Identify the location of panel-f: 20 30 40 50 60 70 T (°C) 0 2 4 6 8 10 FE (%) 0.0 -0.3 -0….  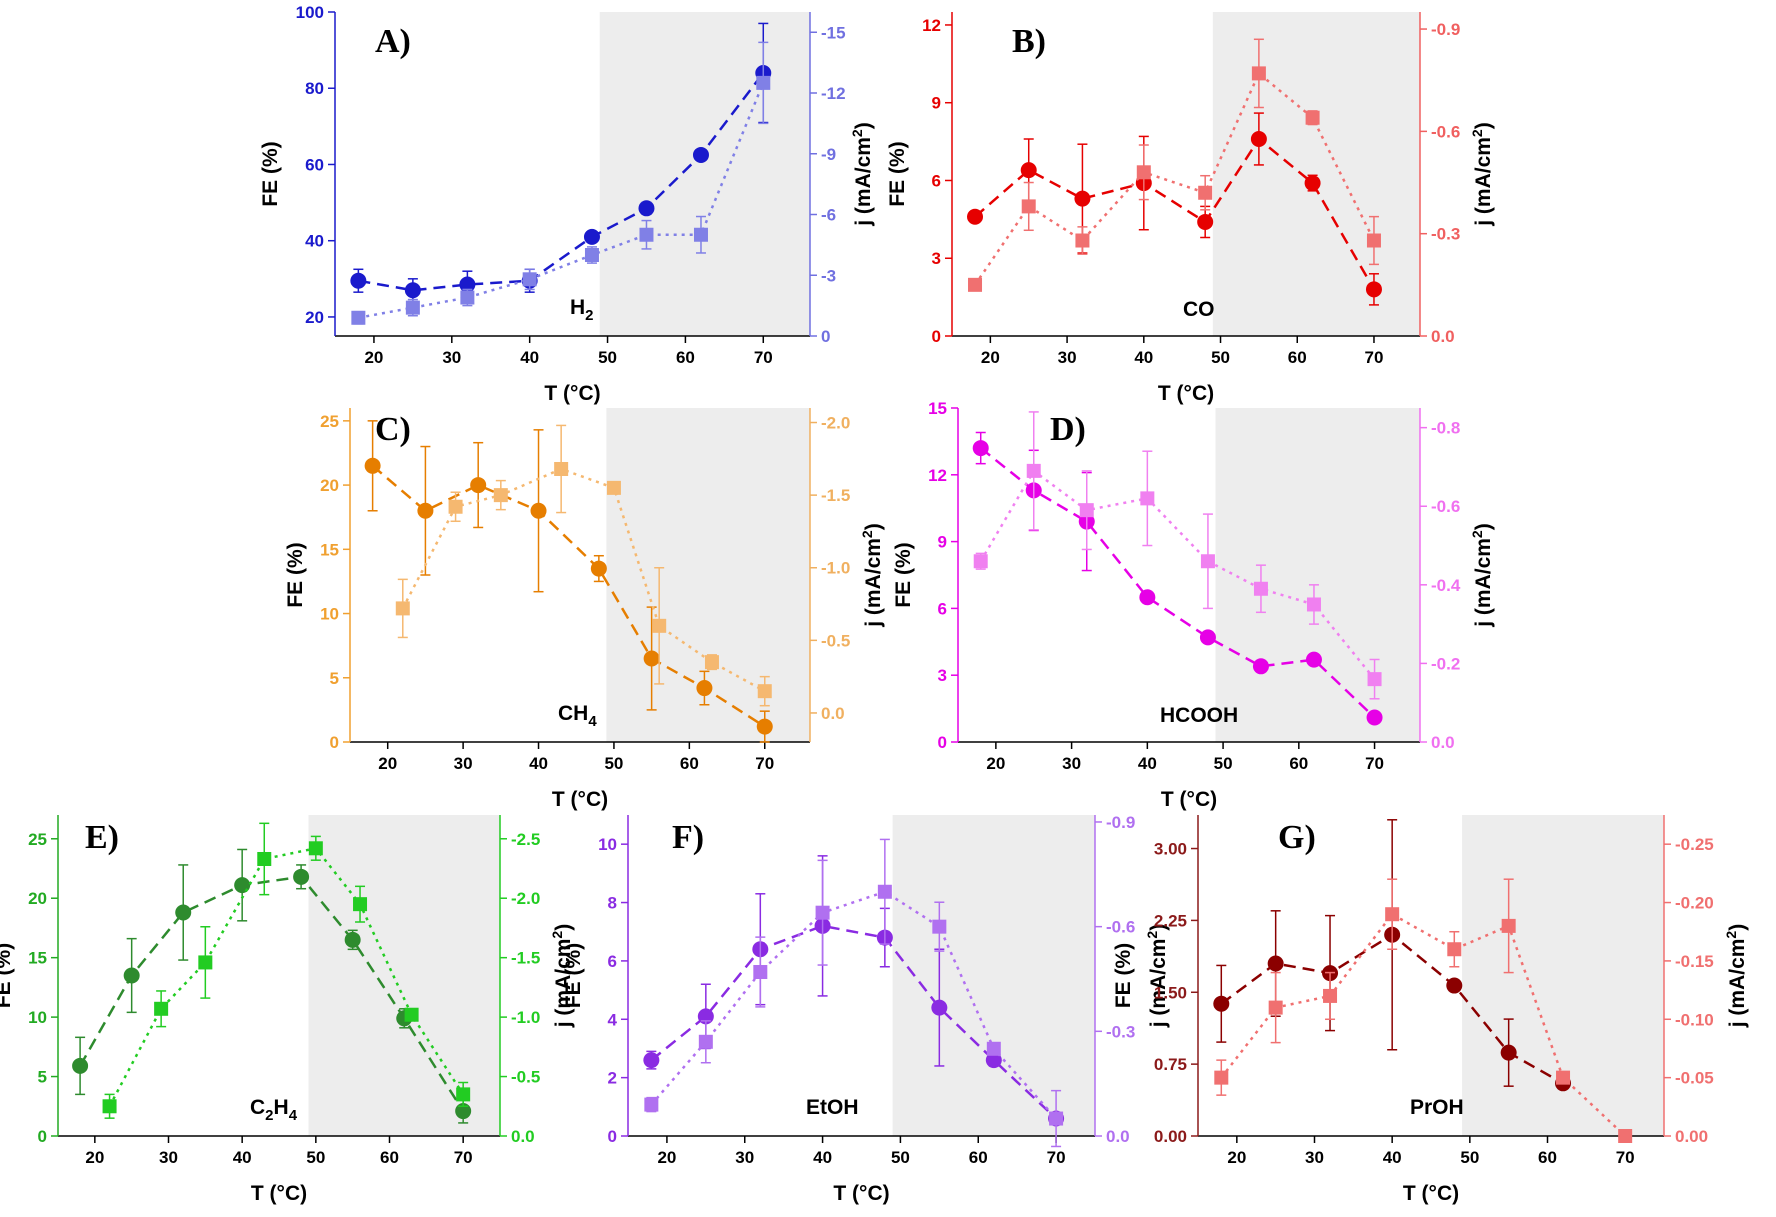
(866, 1009).